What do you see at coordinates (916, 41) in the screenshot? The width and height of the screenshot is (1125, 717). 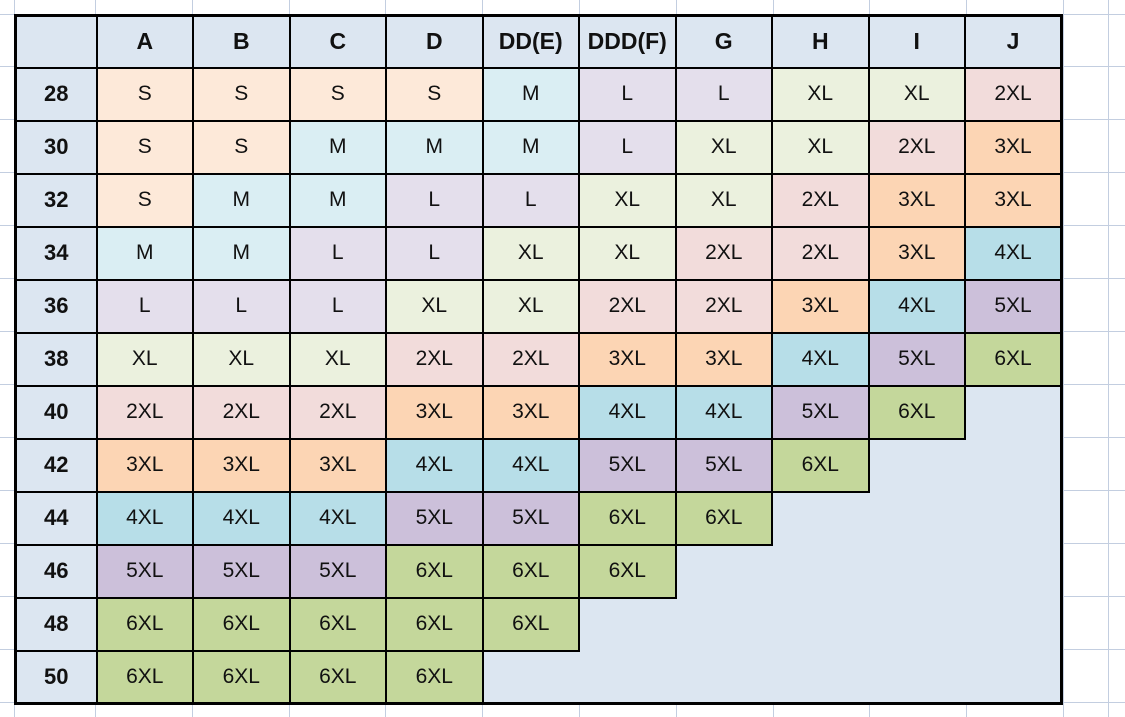 I see `column-header-i: I` at bounding box center [916, 41].